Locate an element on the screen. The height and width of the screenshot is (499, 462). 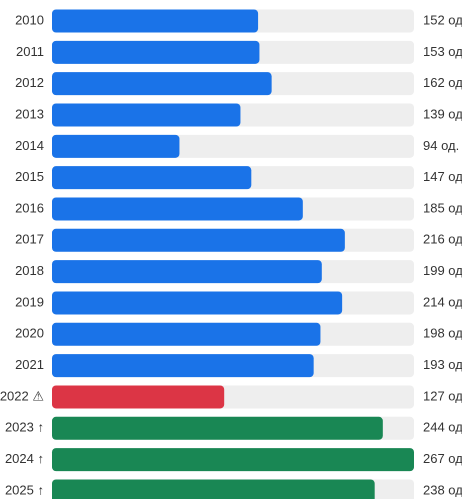
value-label: 139 од. is located at coordinates (442, 113).